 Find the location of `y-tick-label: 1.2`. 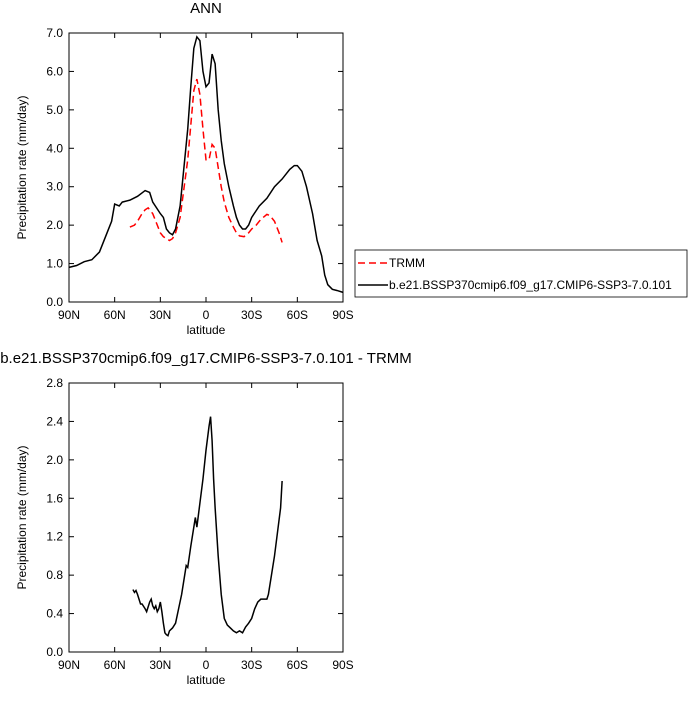

y-tick-label: 1.2 is located at coordinates (54, 537).